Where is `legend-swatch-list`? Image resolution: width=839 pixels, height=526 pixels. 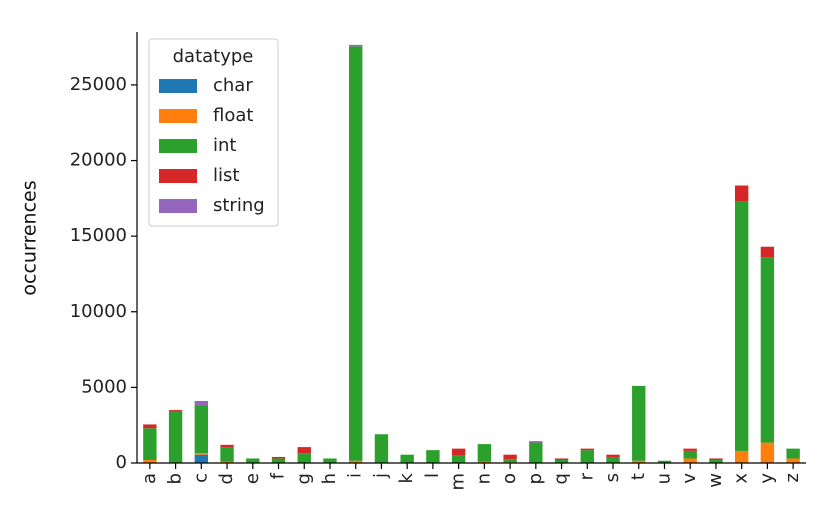 legend-swatch-list is located at coordinates (178, 176).